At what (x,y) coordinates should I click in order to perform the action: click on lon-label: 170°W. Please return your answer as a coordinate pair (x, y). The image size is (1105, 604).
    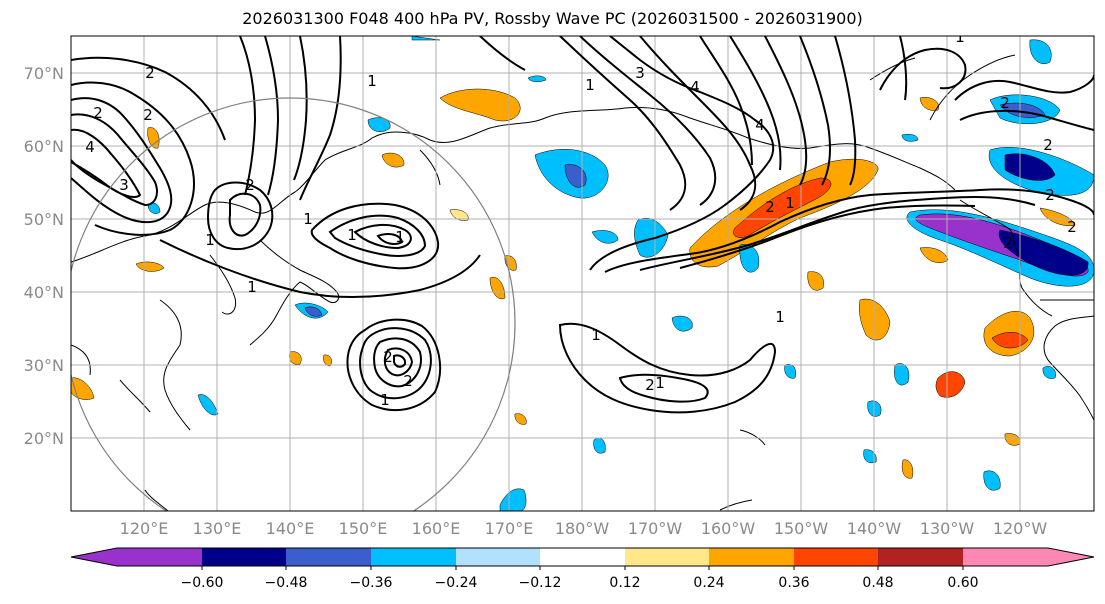
    Looking at the image, I should click on (655, 528).